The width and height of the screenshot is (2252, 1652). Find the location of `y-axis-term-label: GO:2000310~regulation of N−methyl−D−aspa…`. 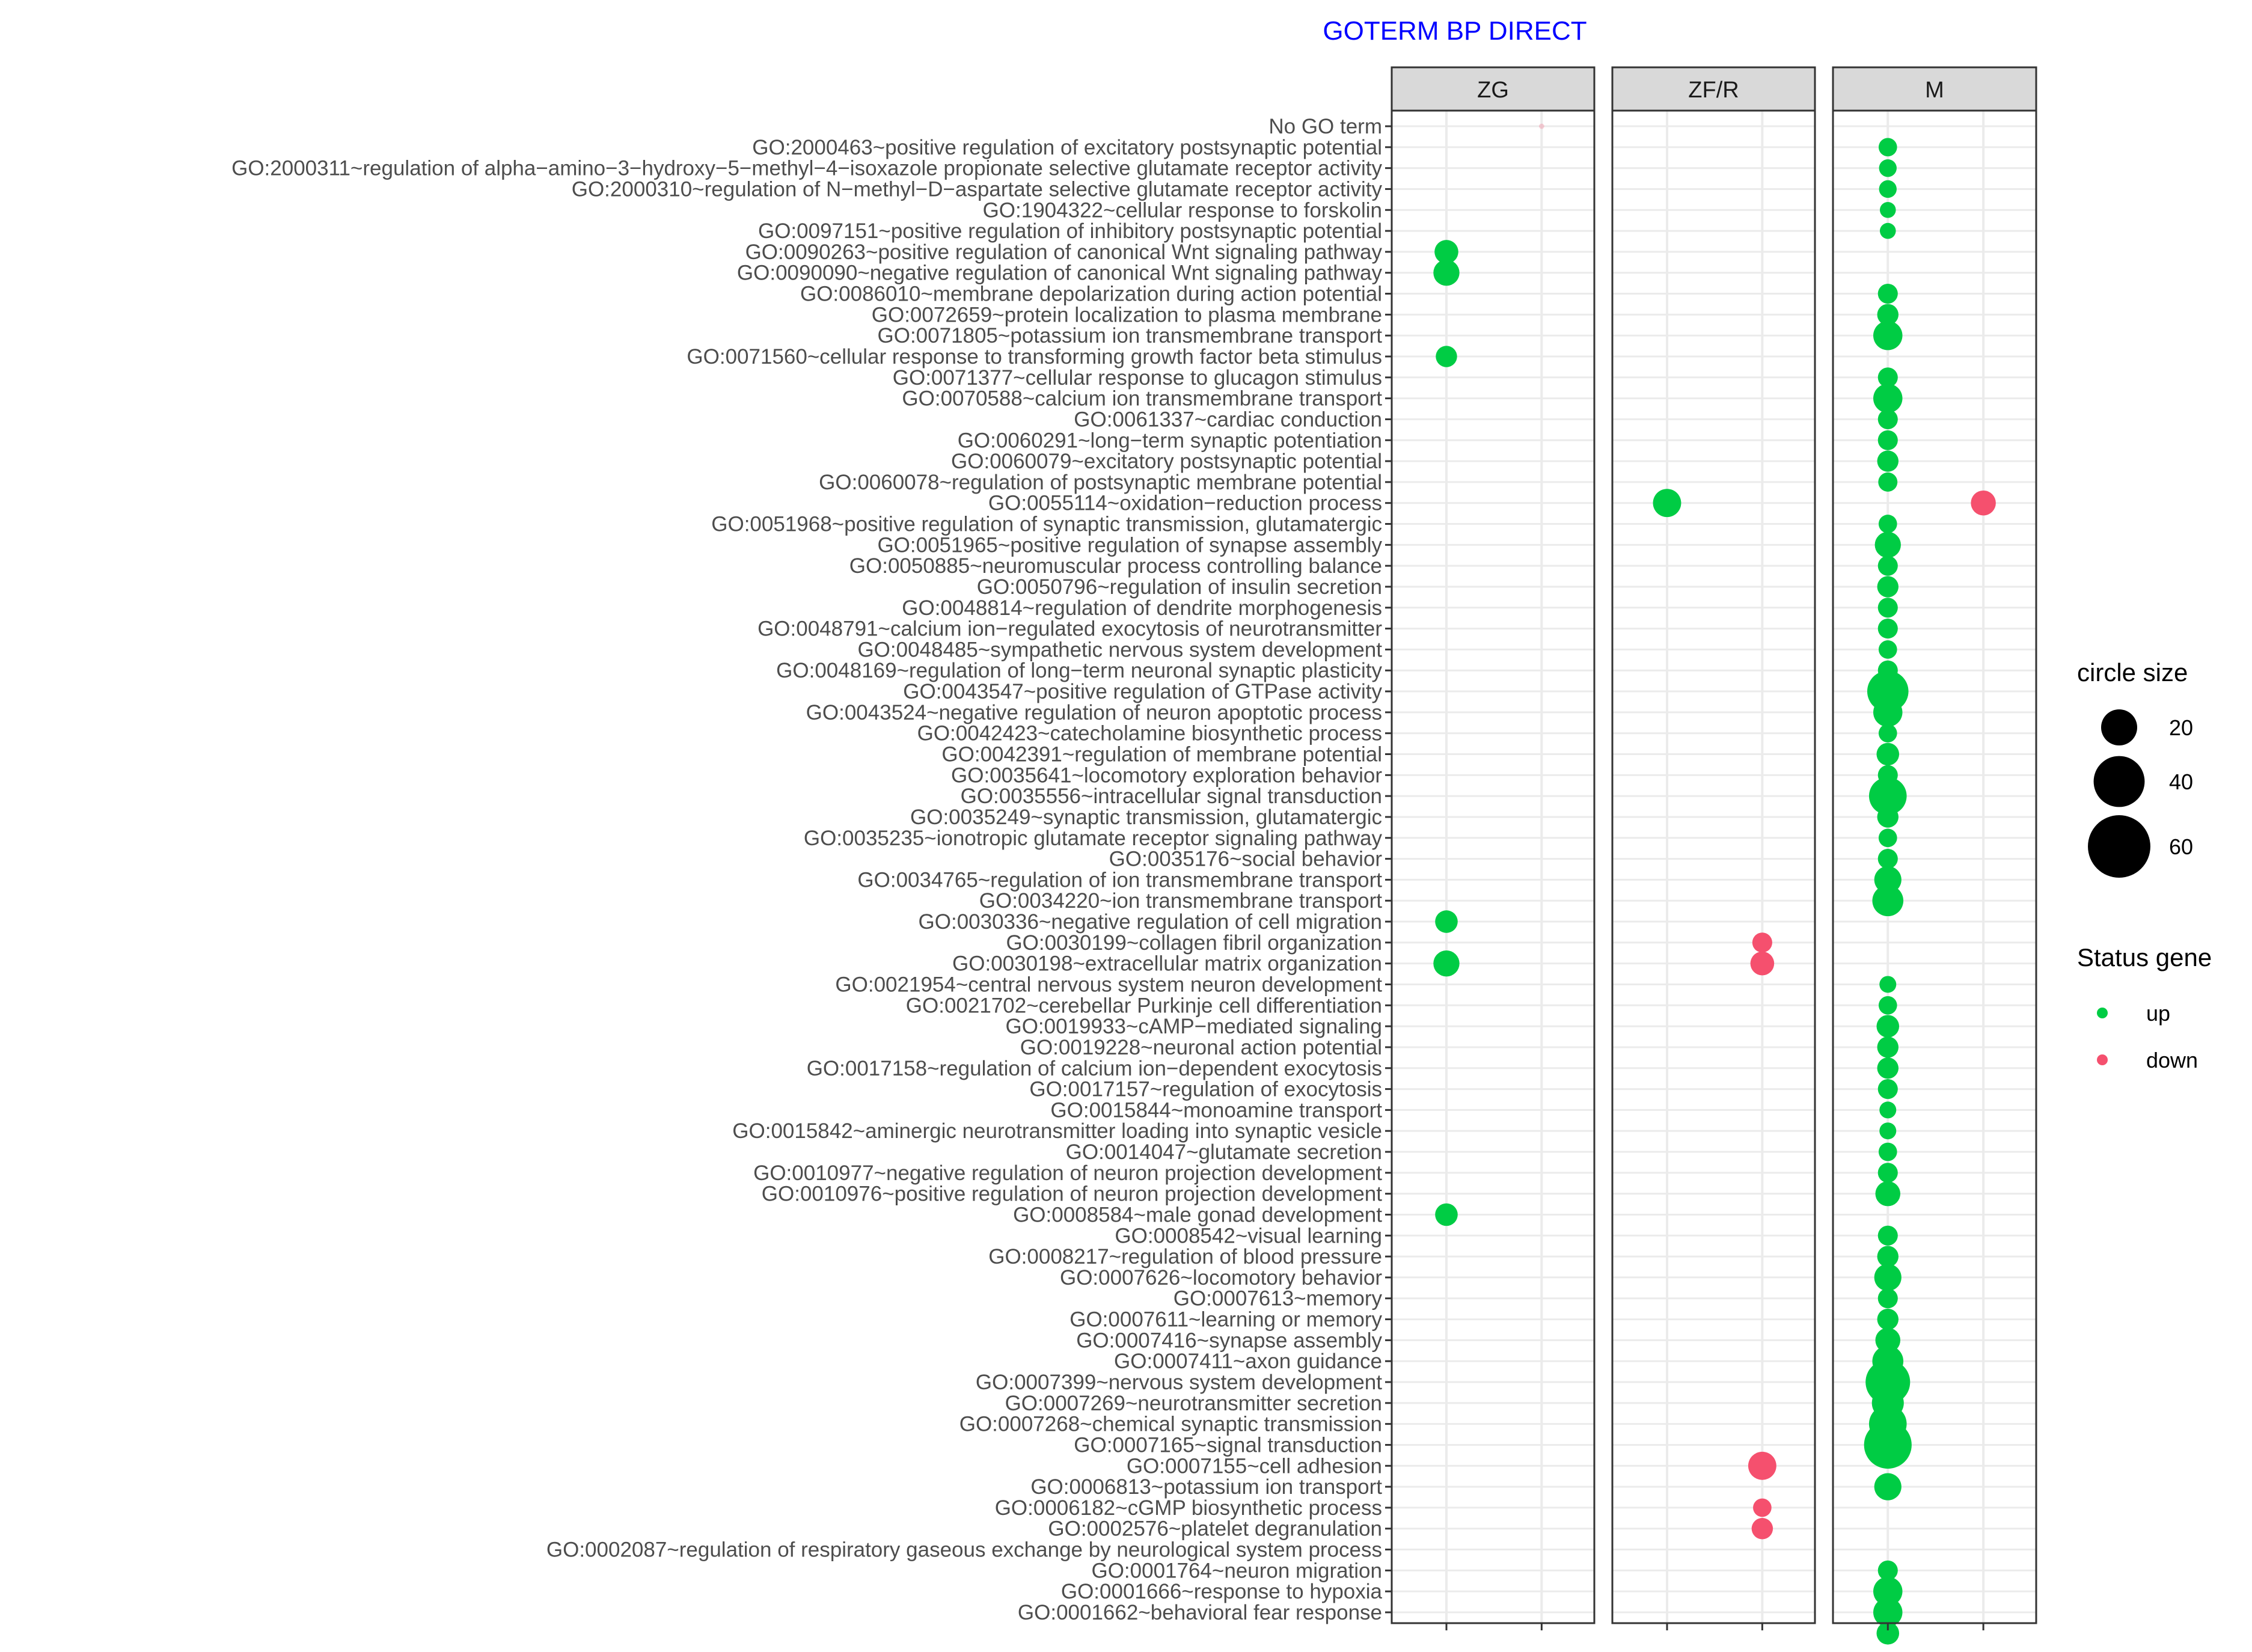

y-axis-term-label: GO:2000310~regulation of N−methyl−D−aspa… is located at coordinates (977, 189).